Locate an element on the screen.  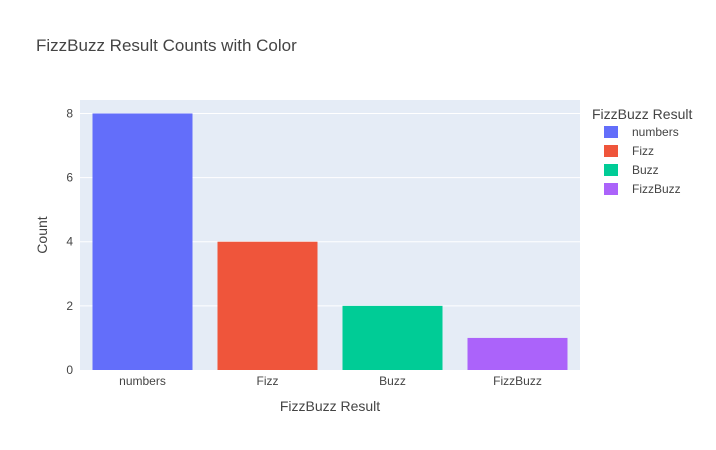
legend-swatch-numbers is located at coordinates (611, 132).